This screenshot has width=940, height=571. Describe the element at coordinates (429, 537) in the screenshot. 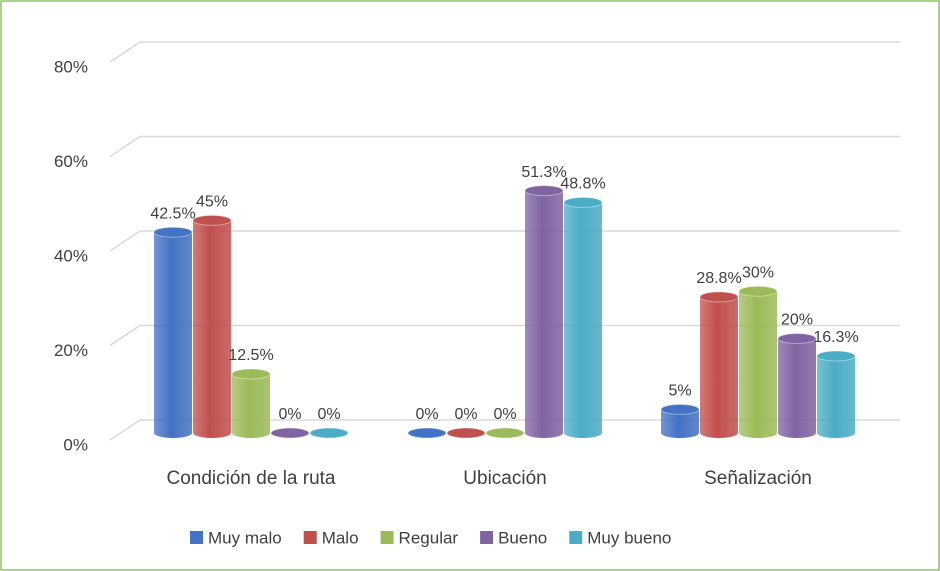

I see `legend-label: Regular` at that location.